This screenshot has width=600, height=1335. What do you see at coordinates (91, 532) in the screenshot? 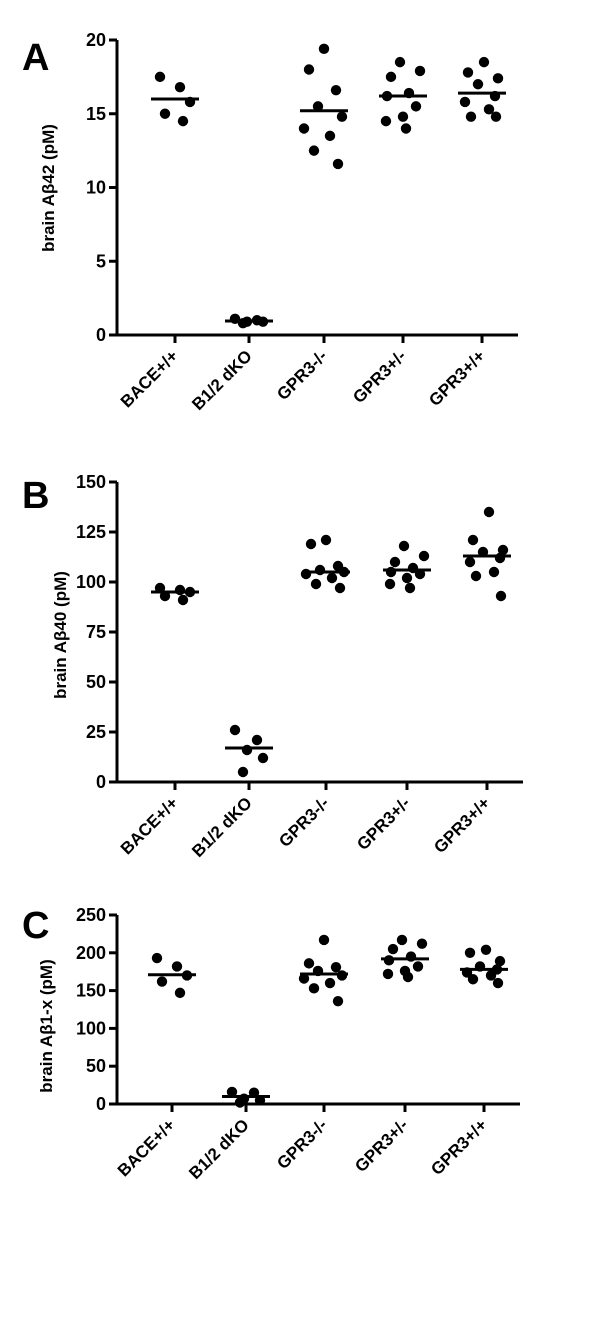
I see `y-tick-label: 125` at bounding box center [91, 532].